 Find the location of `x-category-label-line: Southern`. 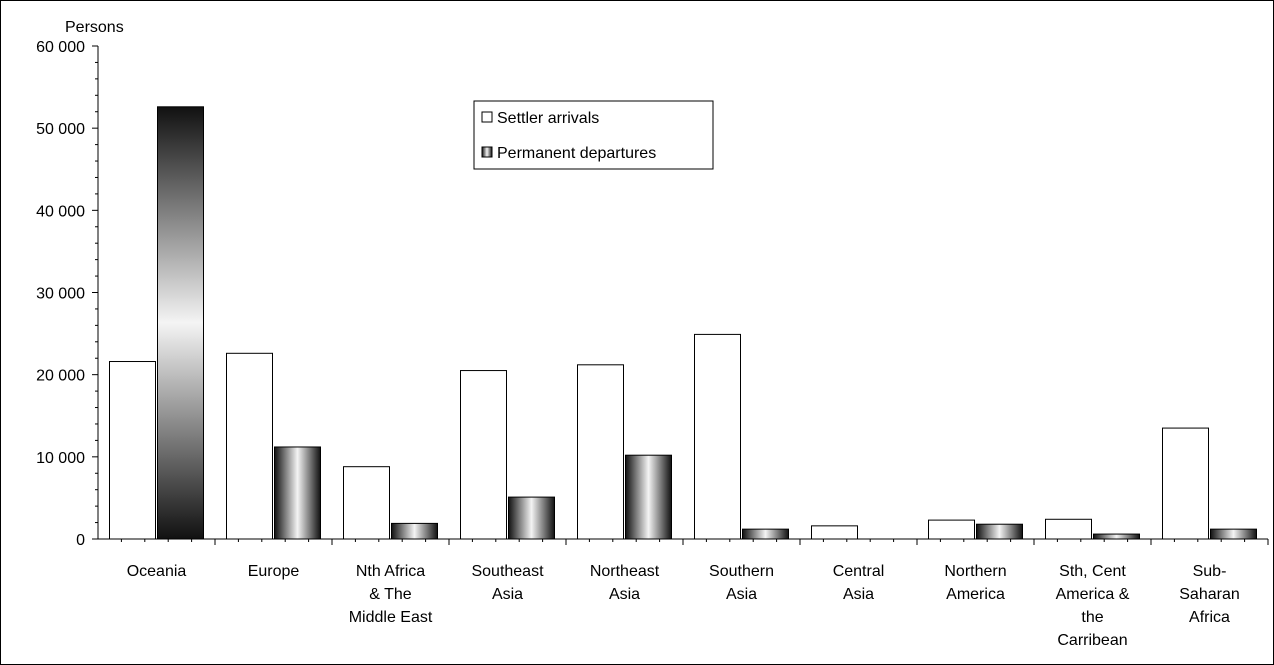

x-category-label-line: Southern is located at coordinates (741, 571).